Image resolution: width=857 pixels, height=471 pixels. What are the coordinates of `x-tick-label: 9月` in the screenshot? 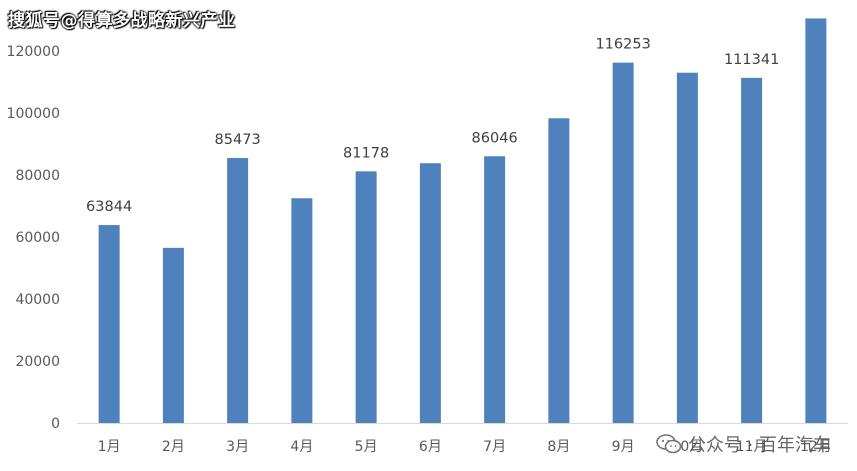 It's located at (623, 447).